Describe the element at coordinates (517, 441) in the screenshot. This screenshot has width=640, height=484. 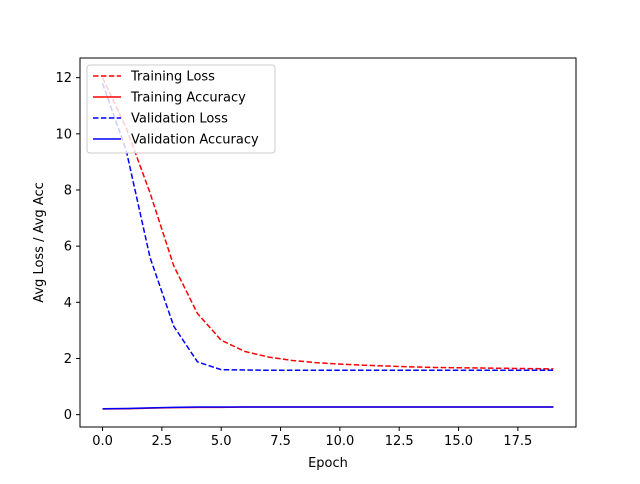
I see `x-tick-label: 17.5` at that location.